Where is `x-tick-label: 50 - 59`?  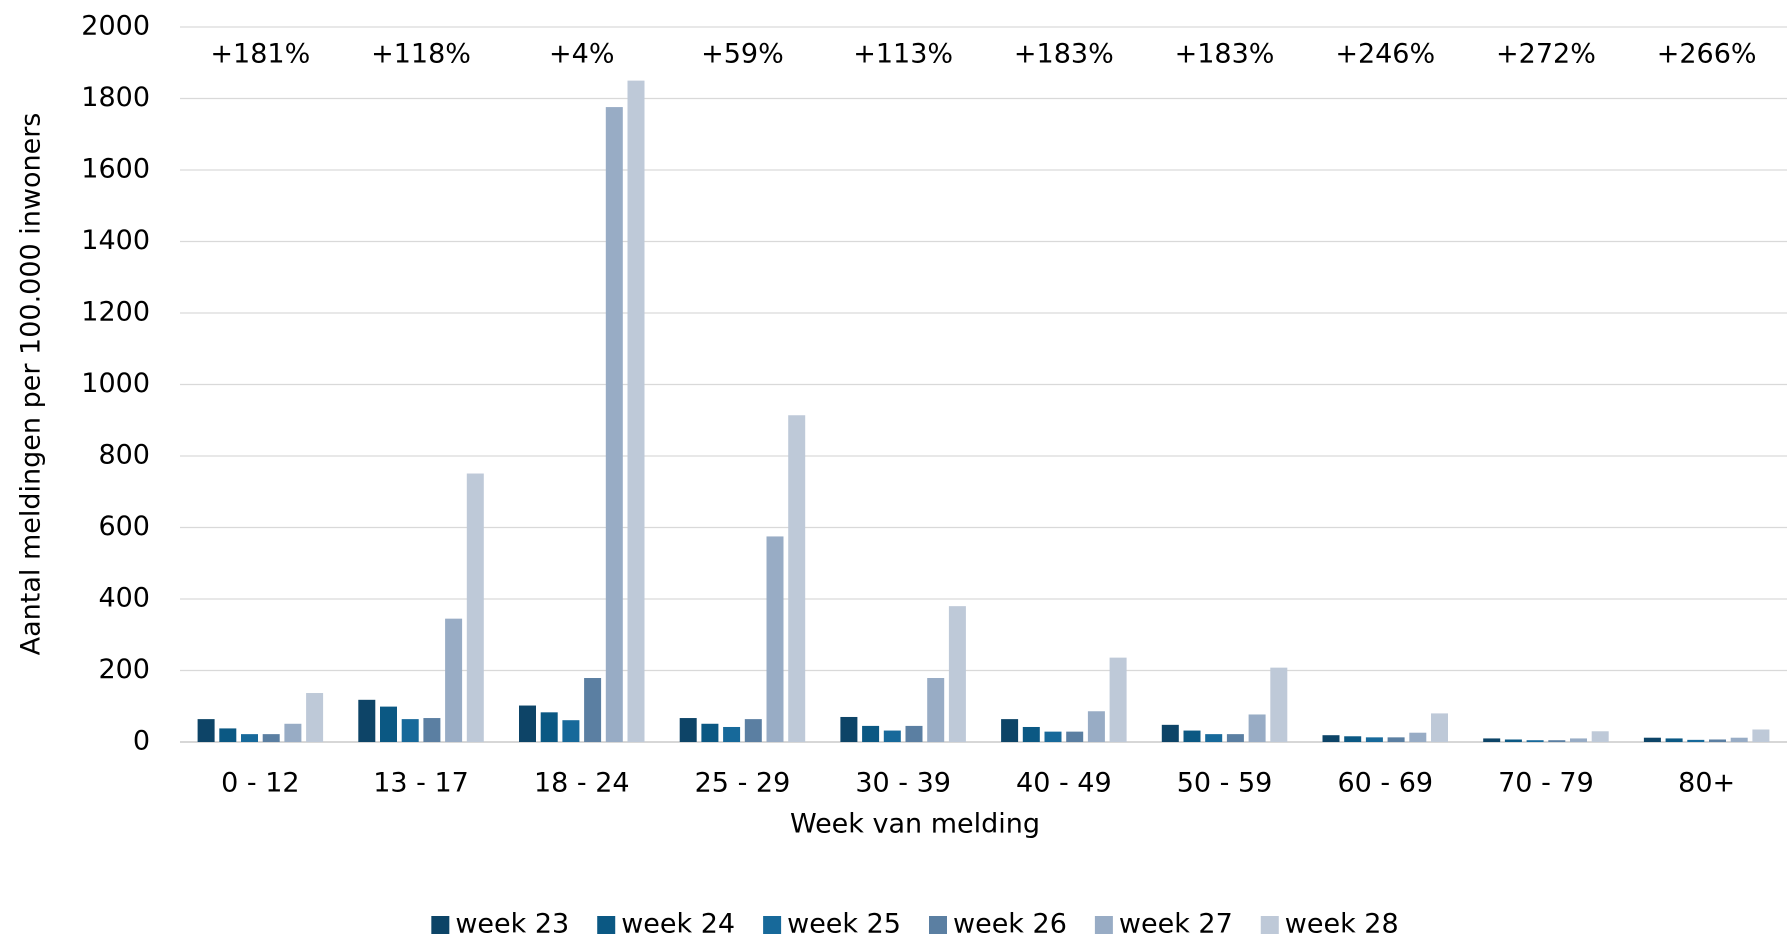 x-tick-label: 50 - 59 is located at coordinates (1225, 783).